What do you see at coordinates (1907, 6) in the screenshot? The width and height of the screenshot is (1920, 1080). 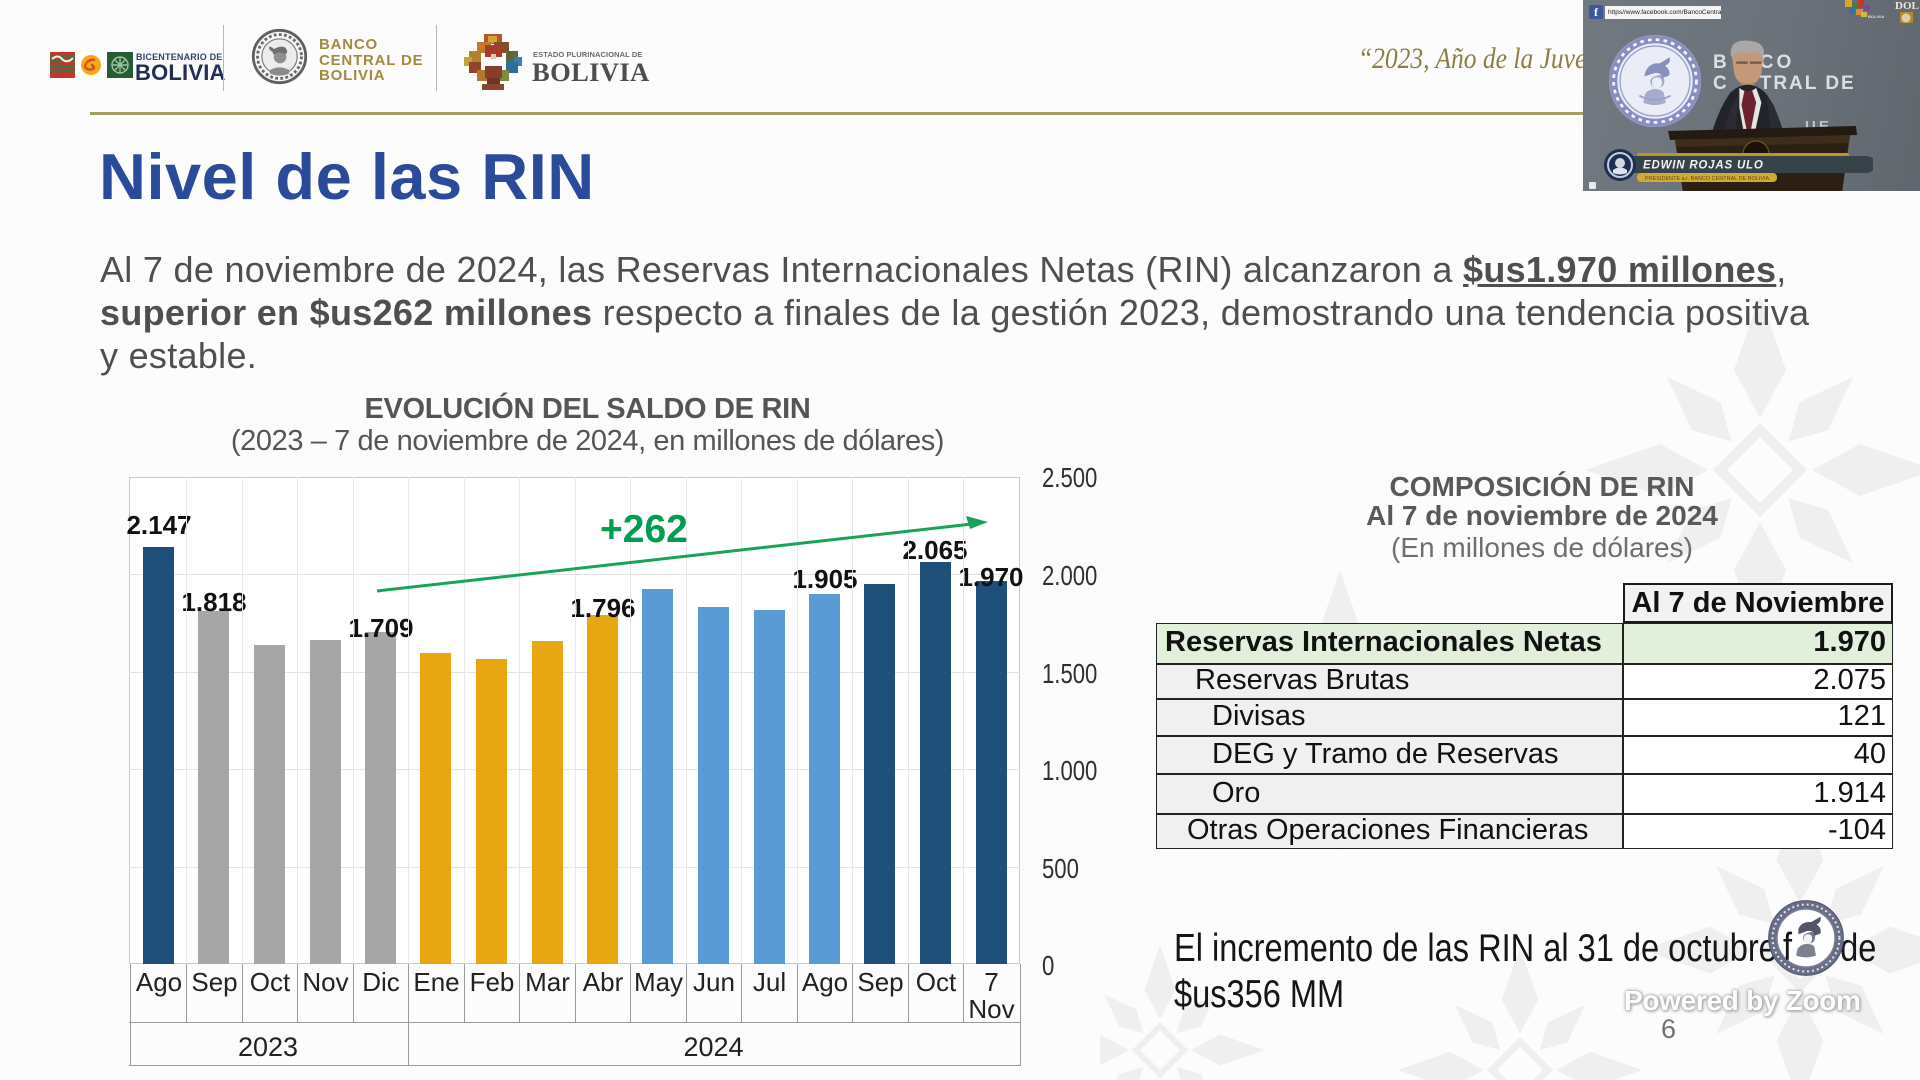 I see `svg-text: DOL` at bounding box center [1907, 6].